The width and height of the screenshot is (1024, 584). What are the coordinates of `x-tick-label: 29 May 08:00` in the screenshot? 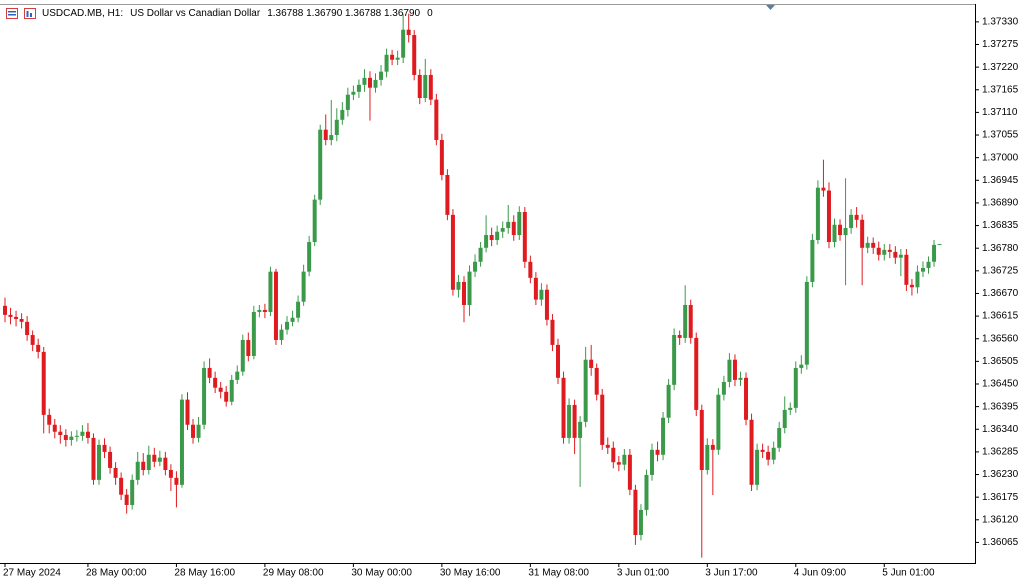 It's located at (293, 573).